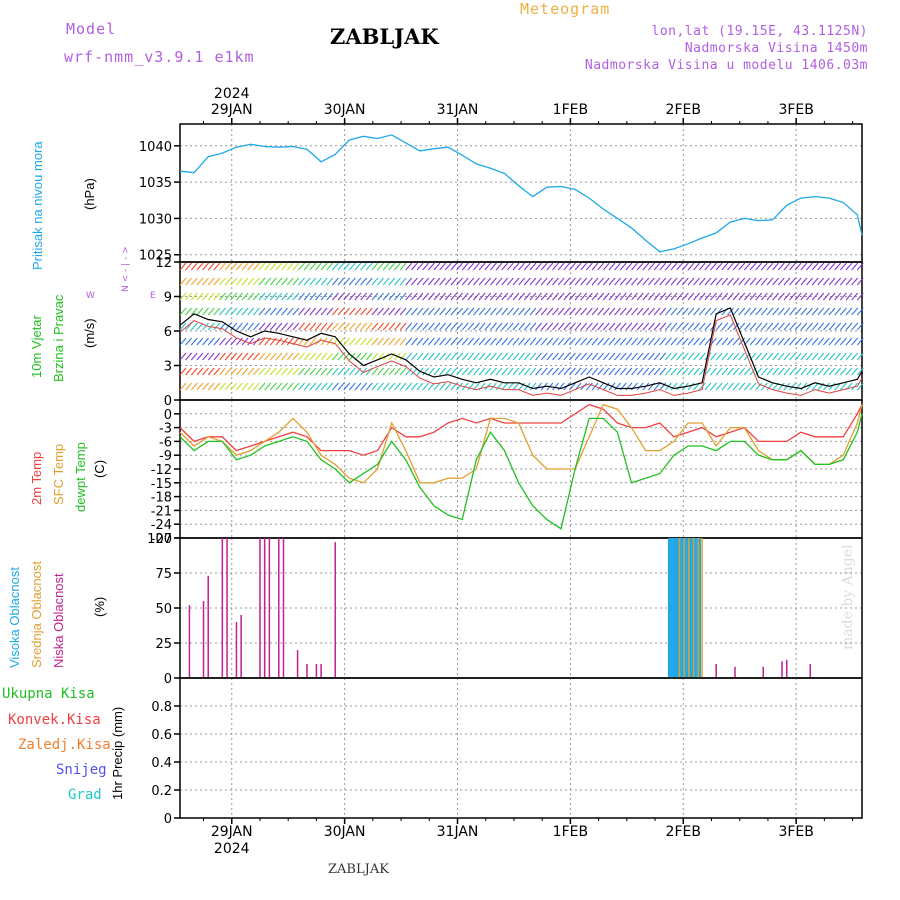 This screenshot has width=900, height=900. I want to click on y-tick-label: 100, so click(159, 539).